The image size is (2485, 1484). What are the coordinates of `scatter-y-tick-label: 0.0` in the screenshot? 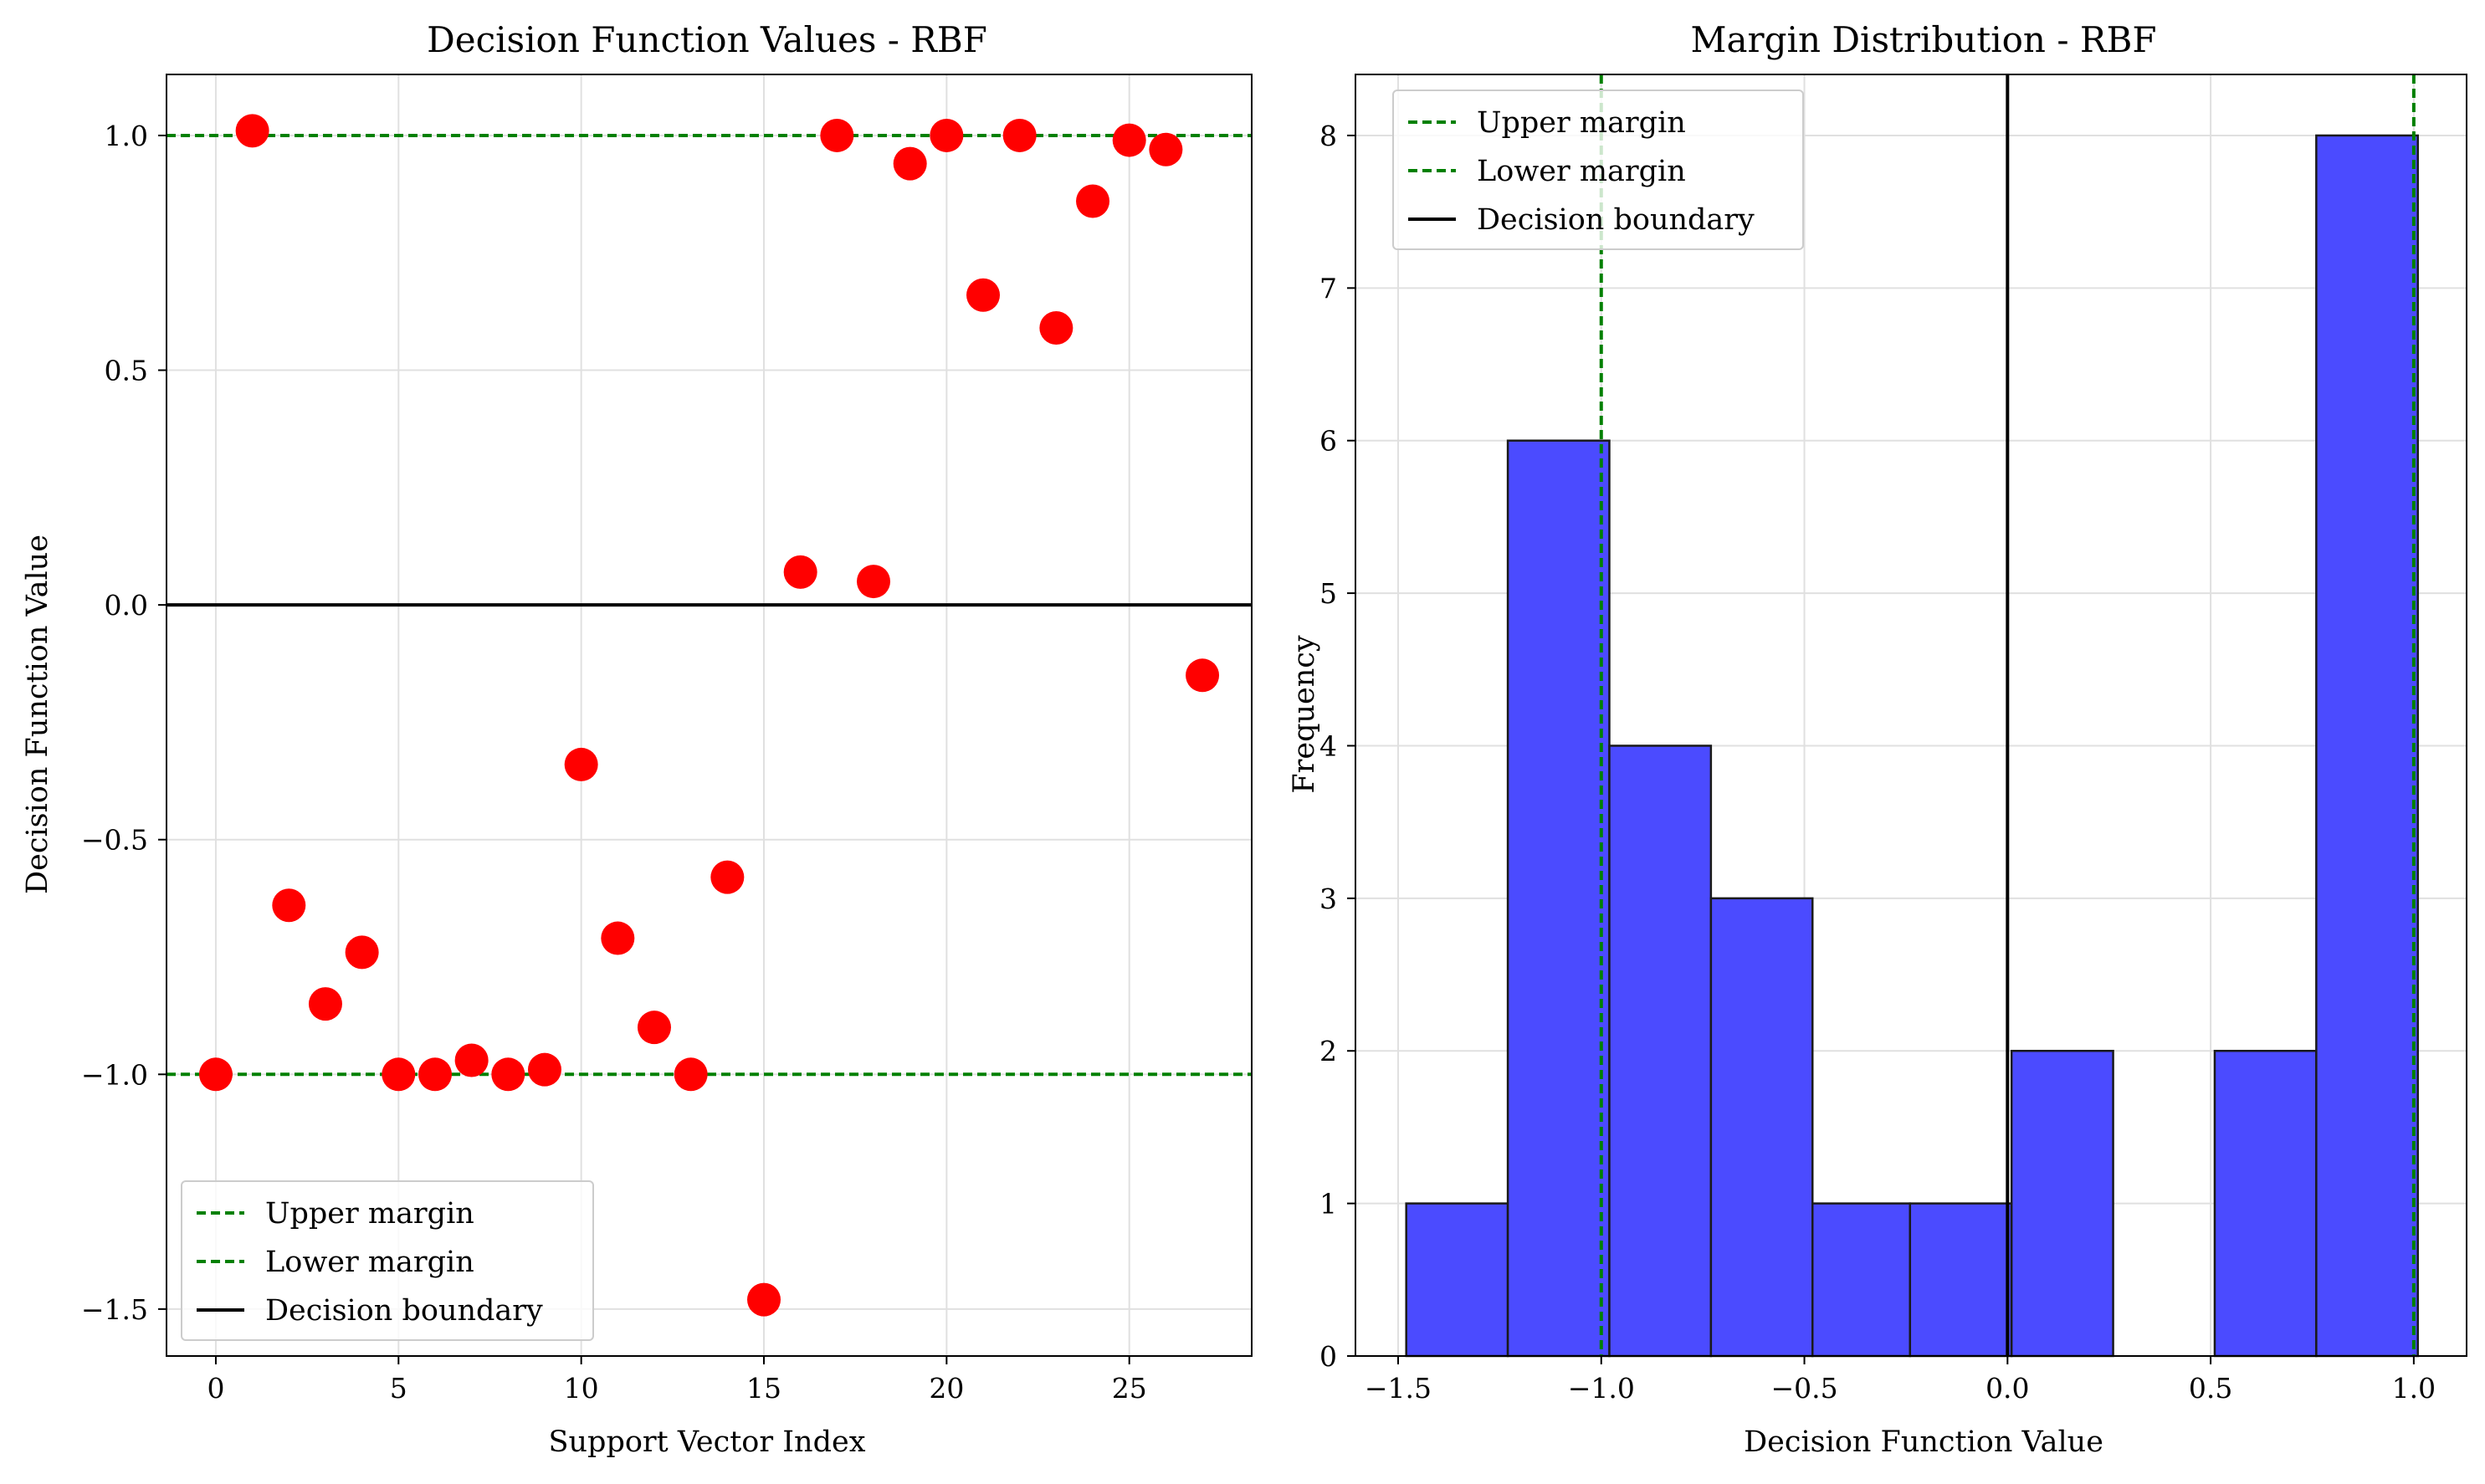 It's located at (126, 605).